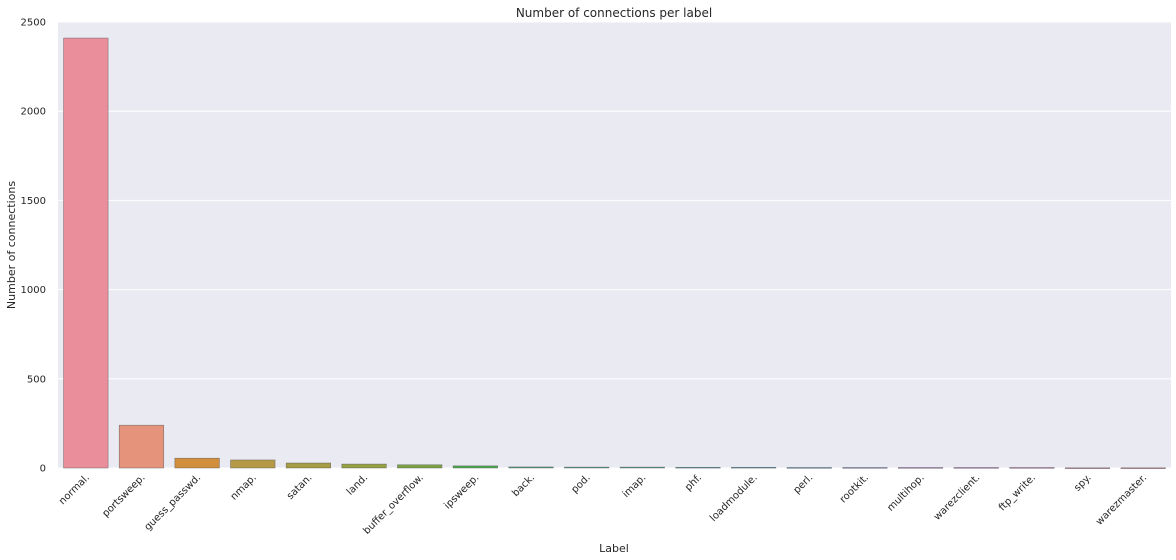  Describe the element at coordinates (580, 483) in the screenshot. I see `x-tick-label-9: pod.` at that location.